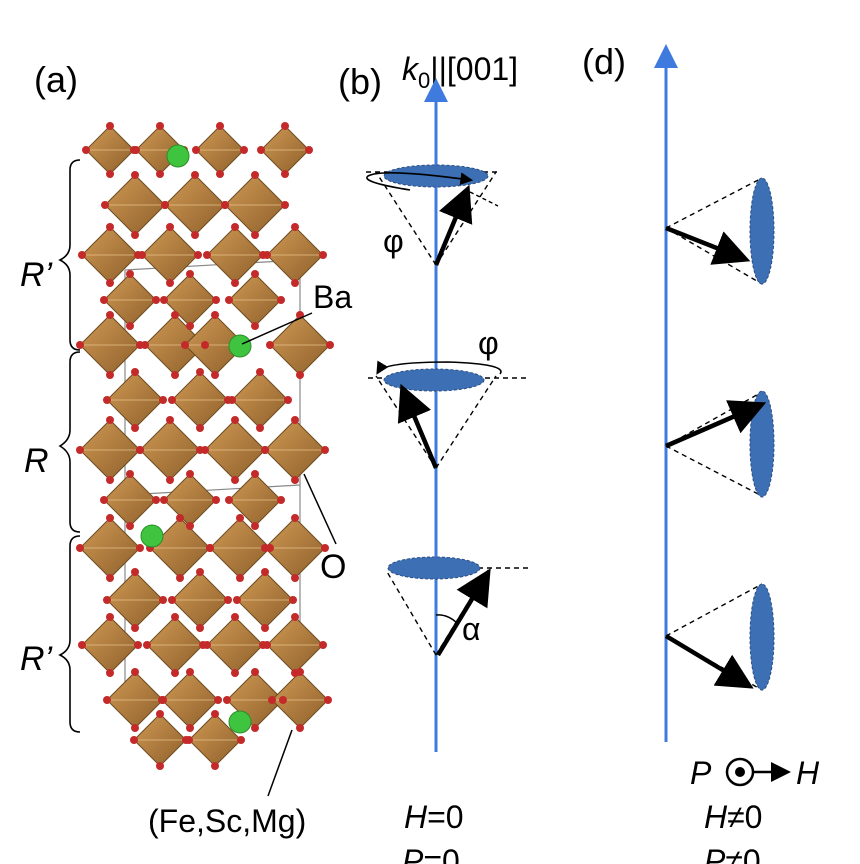 The image size is (860, 864). What do you see at coordinates (733, 817) in the screenshot?
I see `condition-h: H≠0` at bounding box center [733, 817].